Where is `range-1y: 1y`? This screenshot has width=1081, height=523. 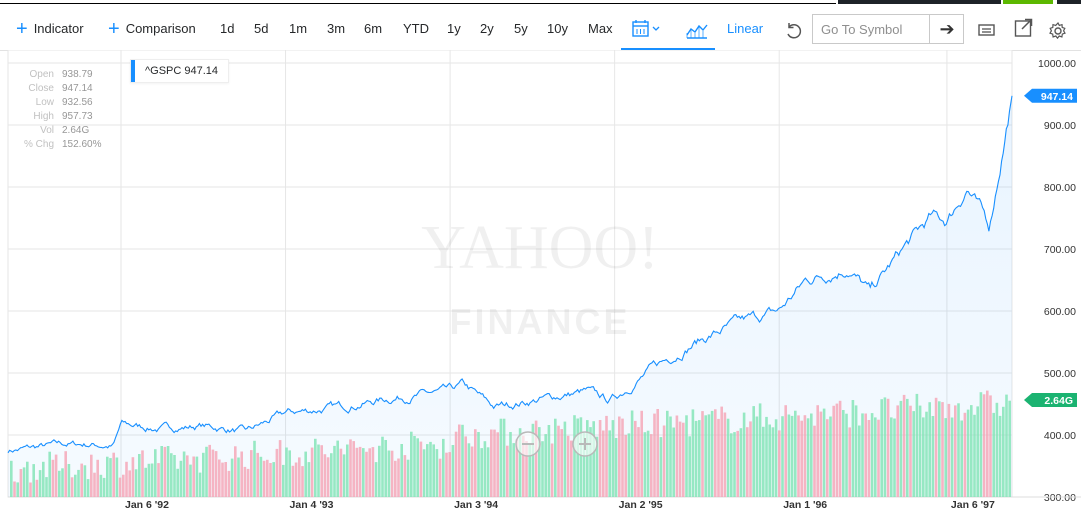 range-1y: 1y is located at coordinates (454, 28).